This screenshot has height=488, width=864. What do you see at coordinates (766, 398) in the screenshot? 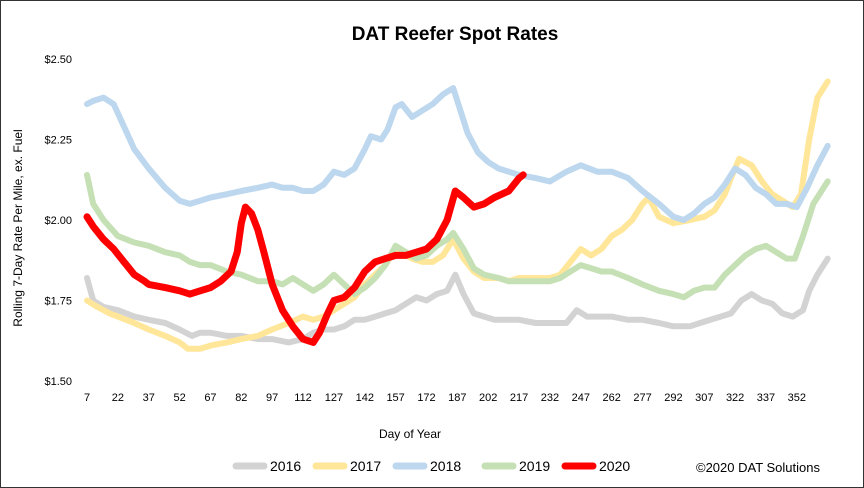
I see `x-tick-label: 337` at bounding box center [766, 398].